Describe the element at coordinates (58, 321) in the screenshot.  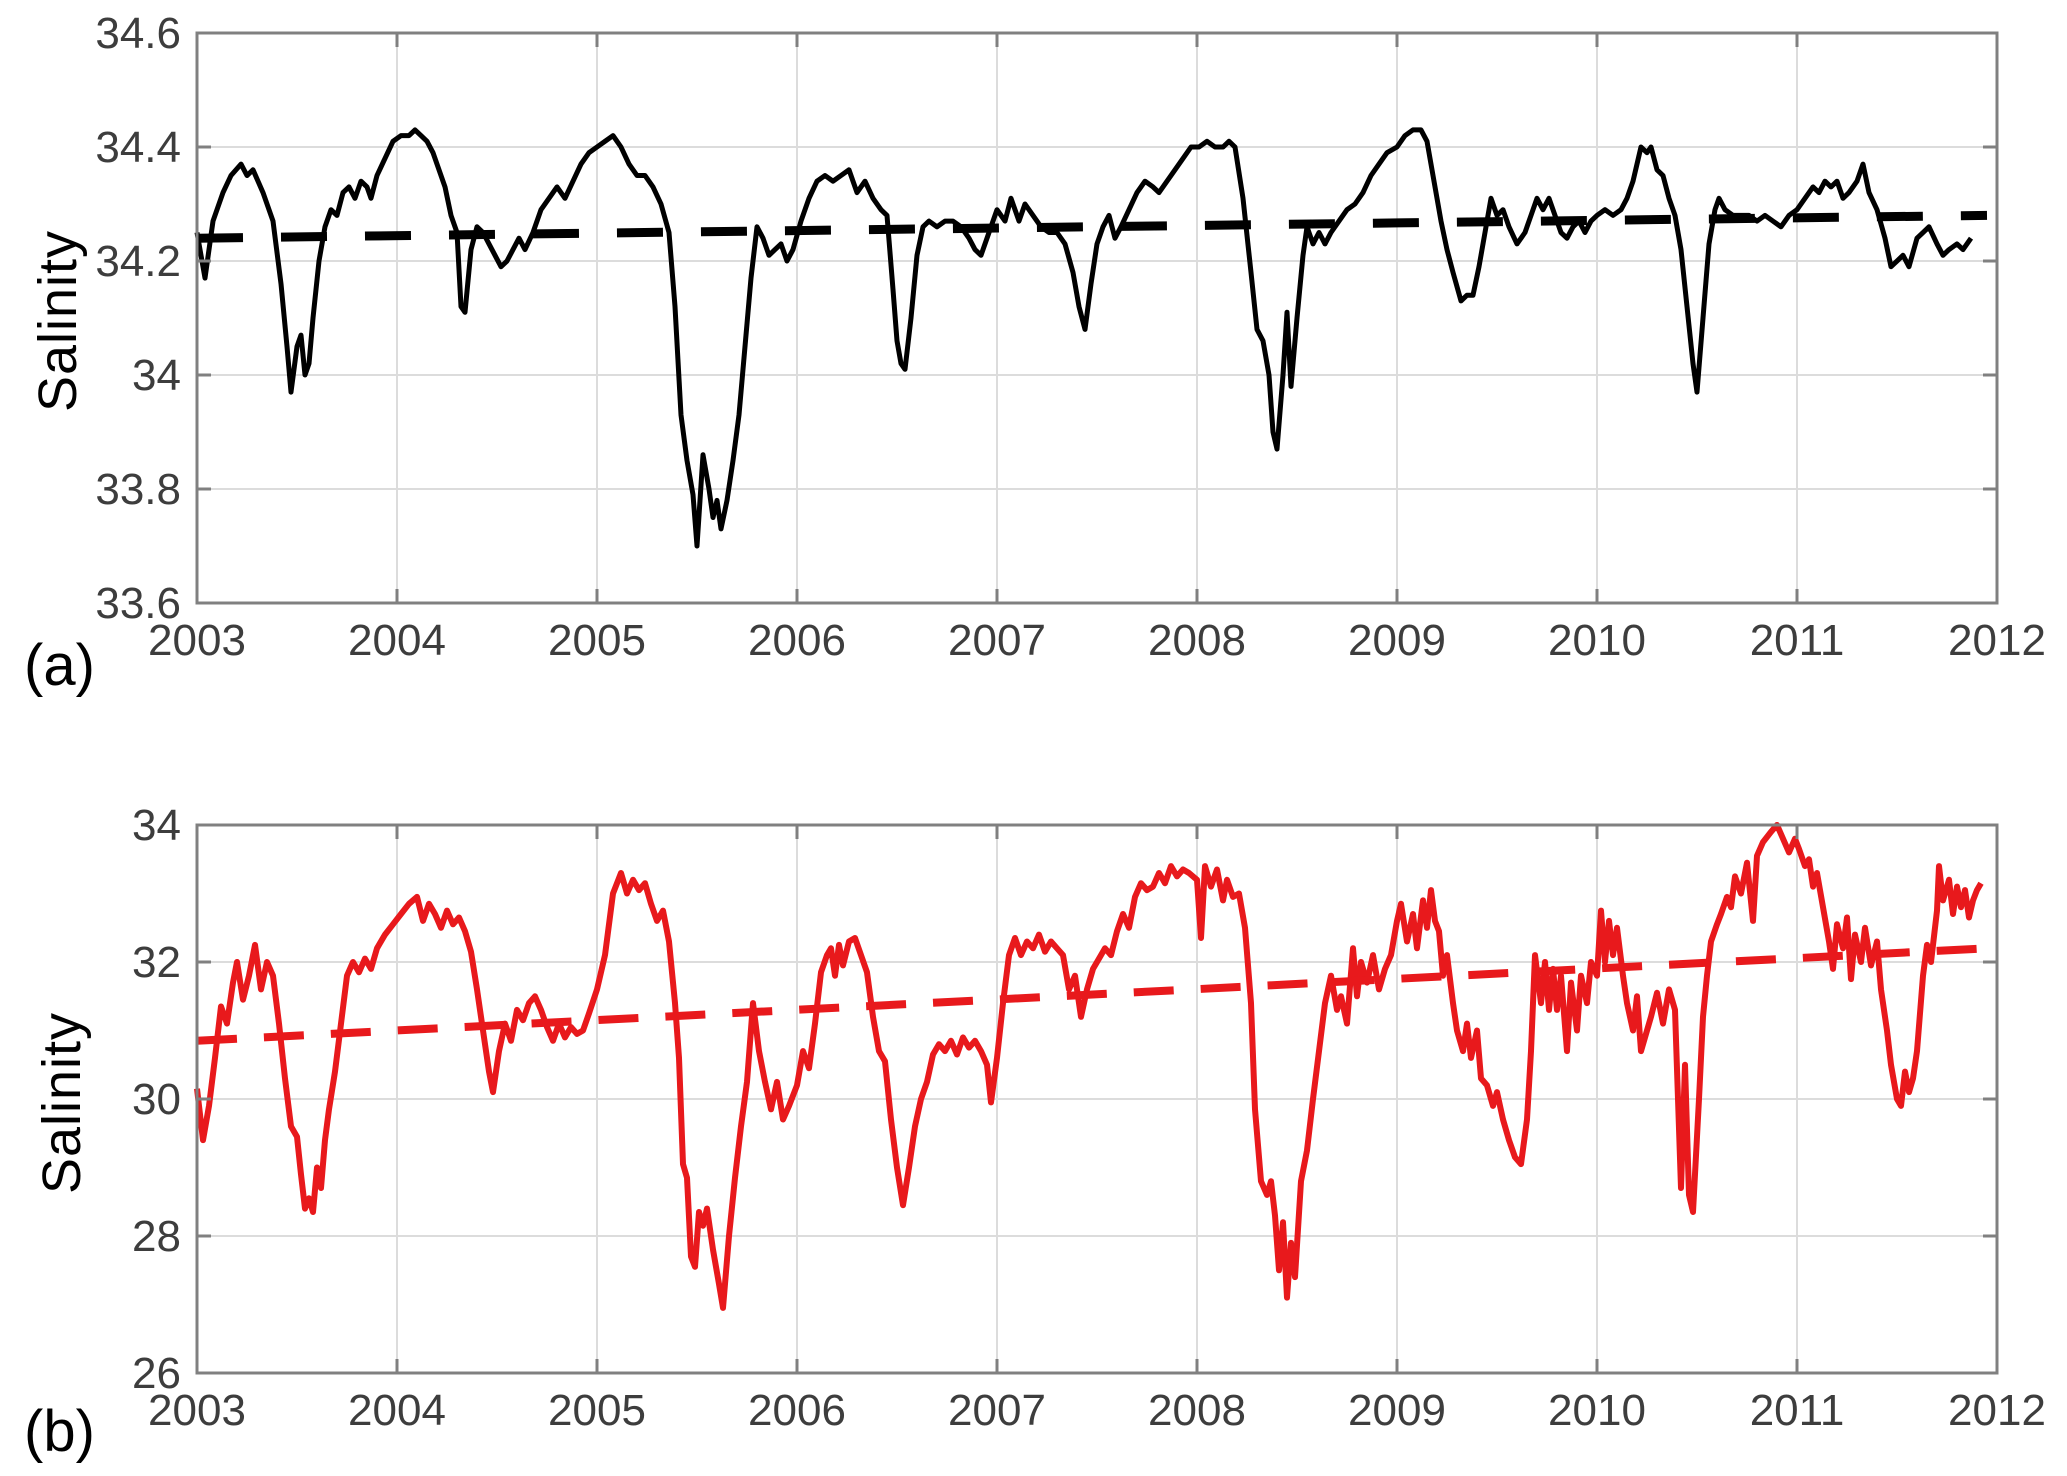
I see `panel-a-ylabel: Salinity` at that location.